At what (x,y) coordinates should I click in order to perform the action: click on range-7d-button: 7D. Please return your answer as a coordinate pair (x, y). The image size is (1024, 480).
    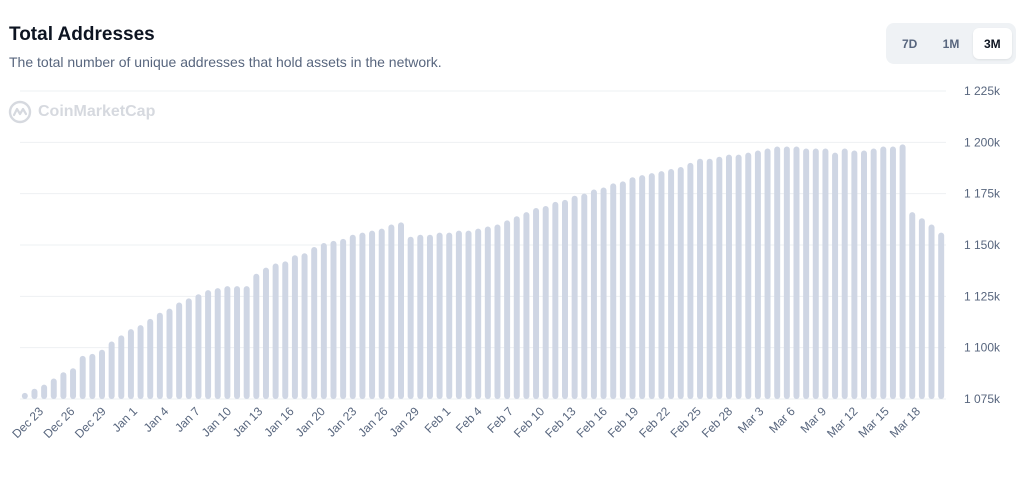
    Looking at the image, I should click on (909, 43).